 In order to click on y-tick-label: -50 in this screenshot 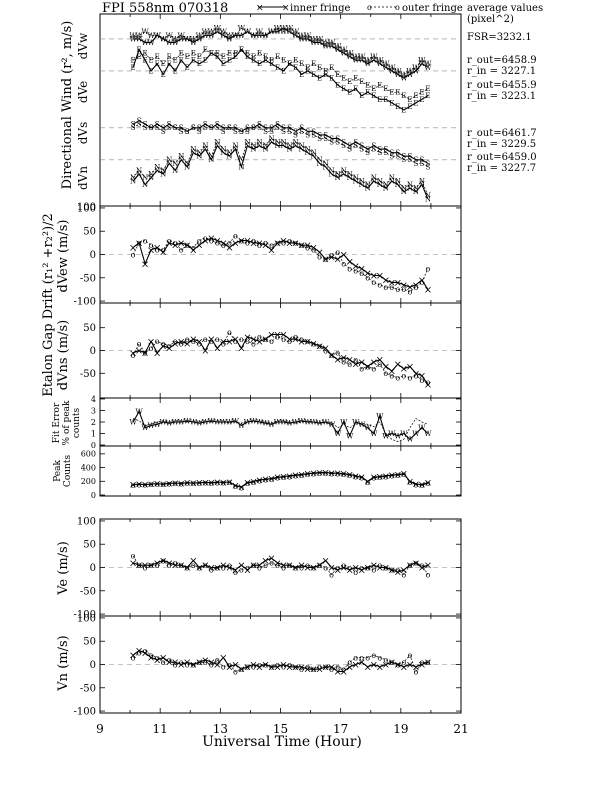, I will do `click(88, 688)`.